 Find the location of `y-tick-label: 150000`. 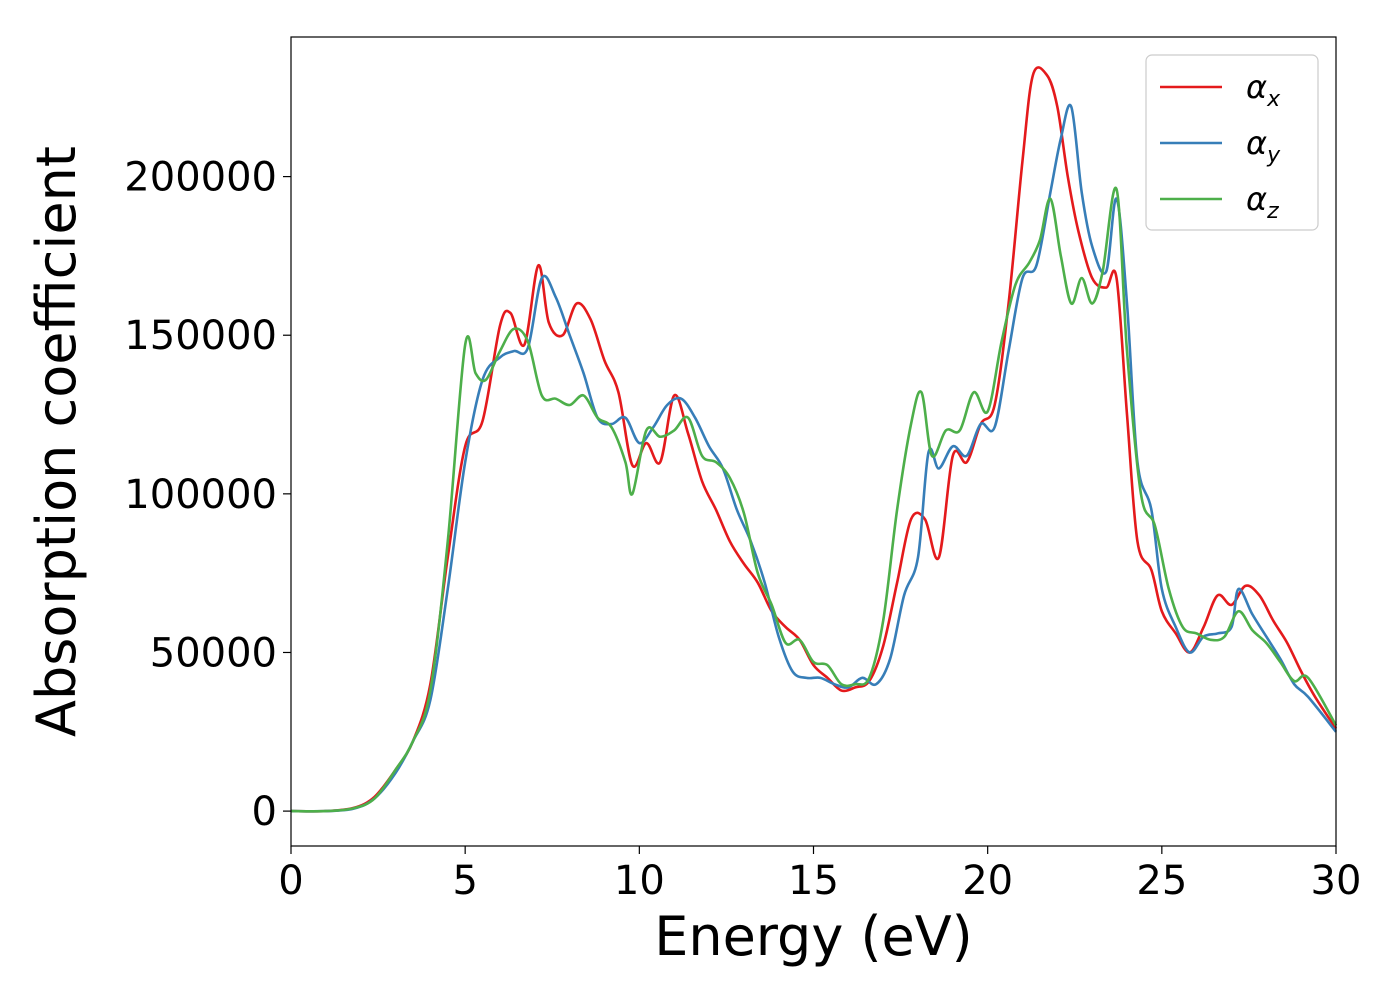

y-tick-label: 150000 is located at coordinates (200, 336).